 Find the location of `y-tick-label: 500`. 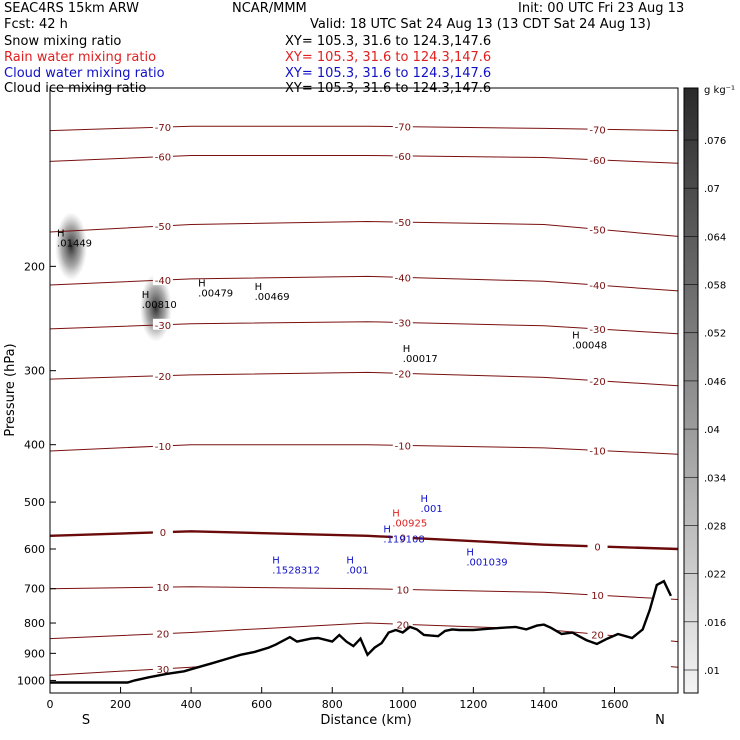

y-tick-label: 500 is located at coordinates (34, 502).